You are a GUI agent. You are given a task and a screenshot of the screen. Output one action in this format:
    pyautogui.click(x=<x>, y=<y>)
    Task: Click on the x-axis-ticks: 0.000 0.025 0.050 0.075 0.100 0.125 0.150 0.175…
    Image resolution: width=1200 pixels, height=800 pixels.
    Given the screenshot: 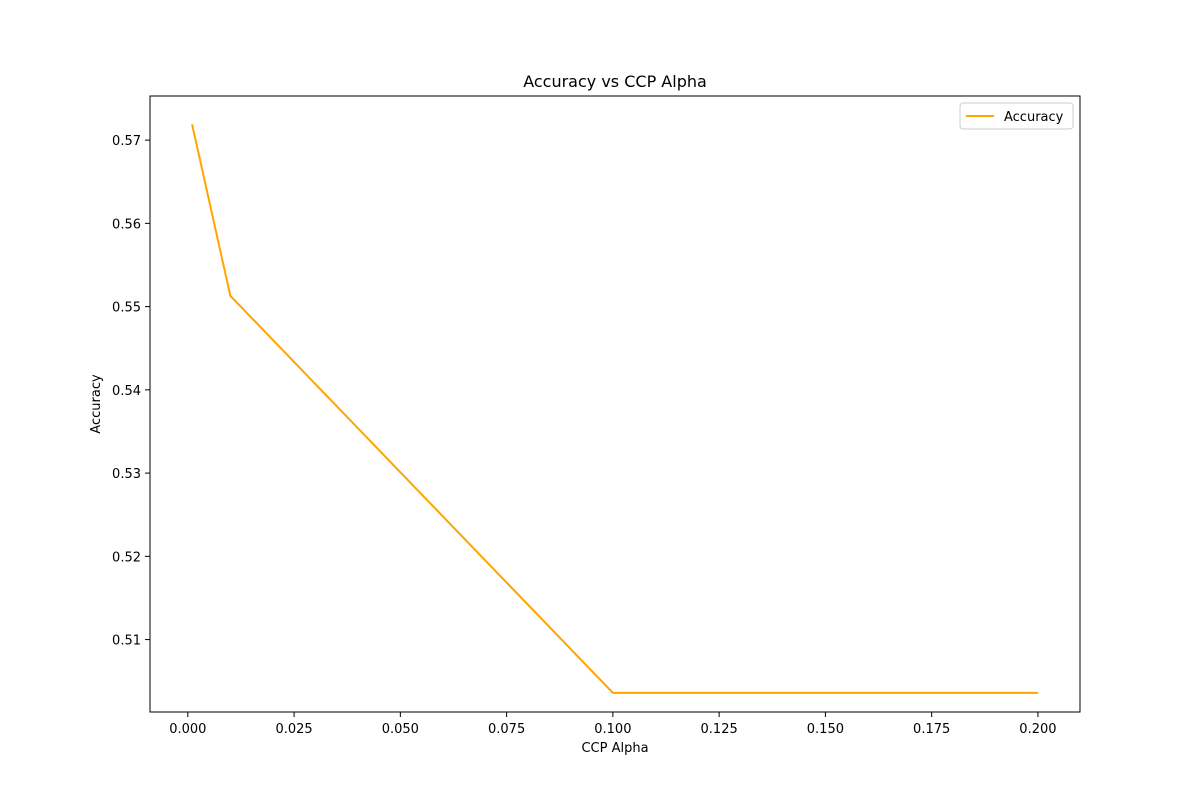 What is the action you would take?
    pyautogui.click(x=613, y=724)
    